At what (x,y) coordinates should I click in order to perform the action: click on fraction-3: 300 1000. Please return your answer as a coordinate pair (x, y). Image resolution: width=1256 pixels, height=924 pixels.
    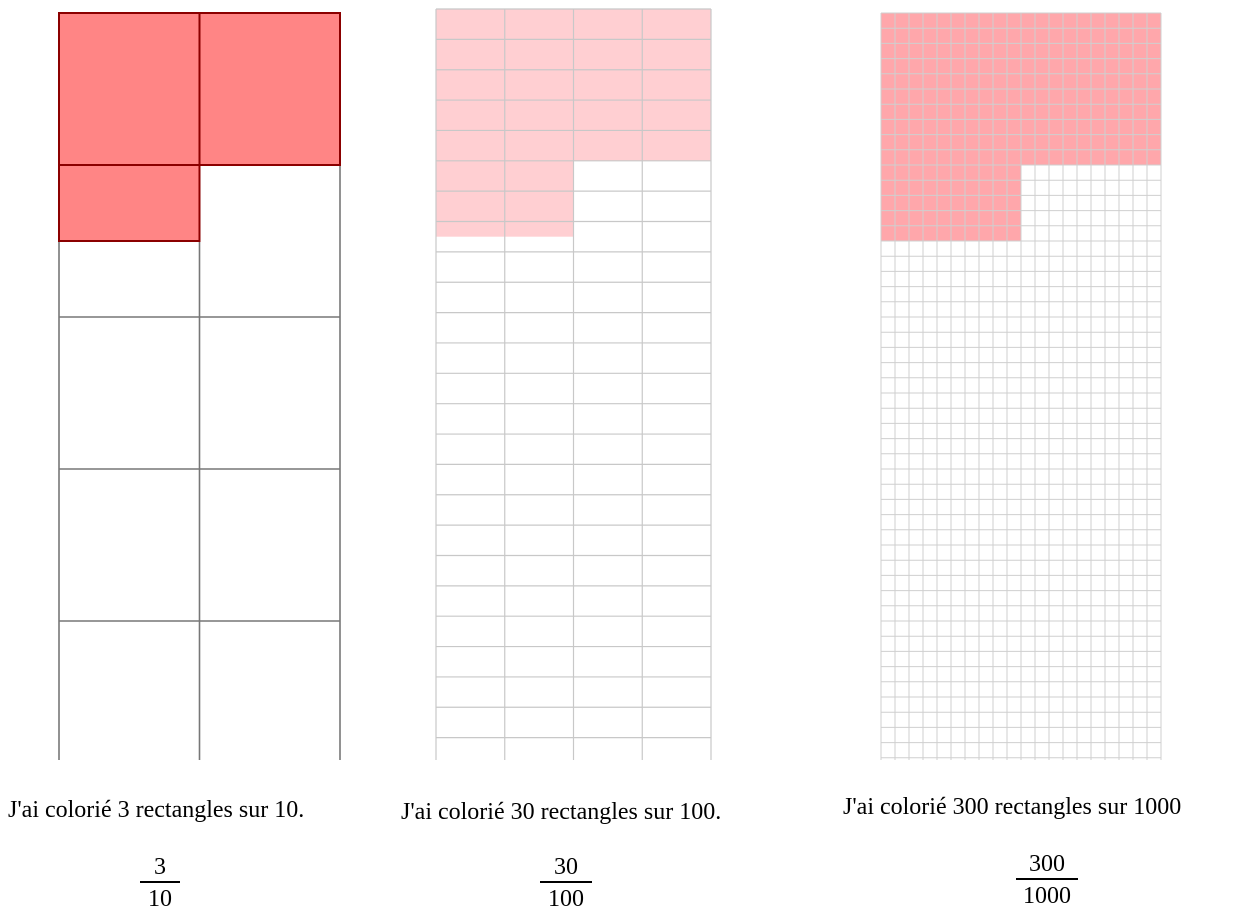
    Looking at the image, I should click on (1047, 880).